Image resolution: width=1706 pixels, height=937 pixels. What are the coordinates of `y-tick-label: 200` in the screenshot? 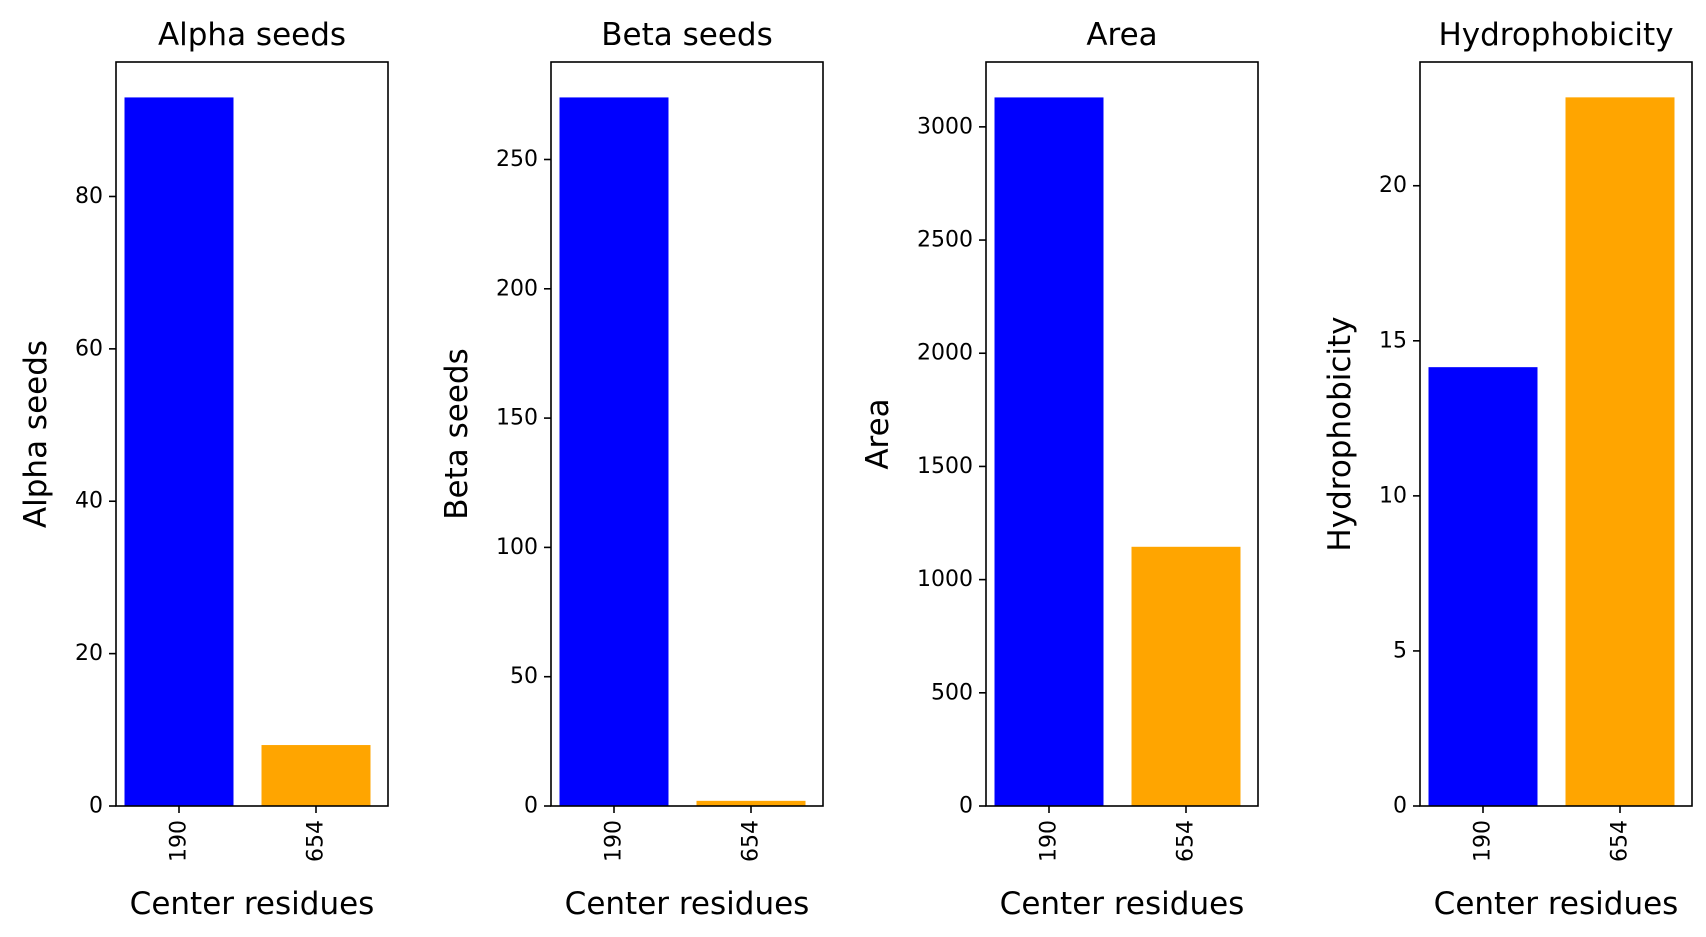 It's located at (517, 288).